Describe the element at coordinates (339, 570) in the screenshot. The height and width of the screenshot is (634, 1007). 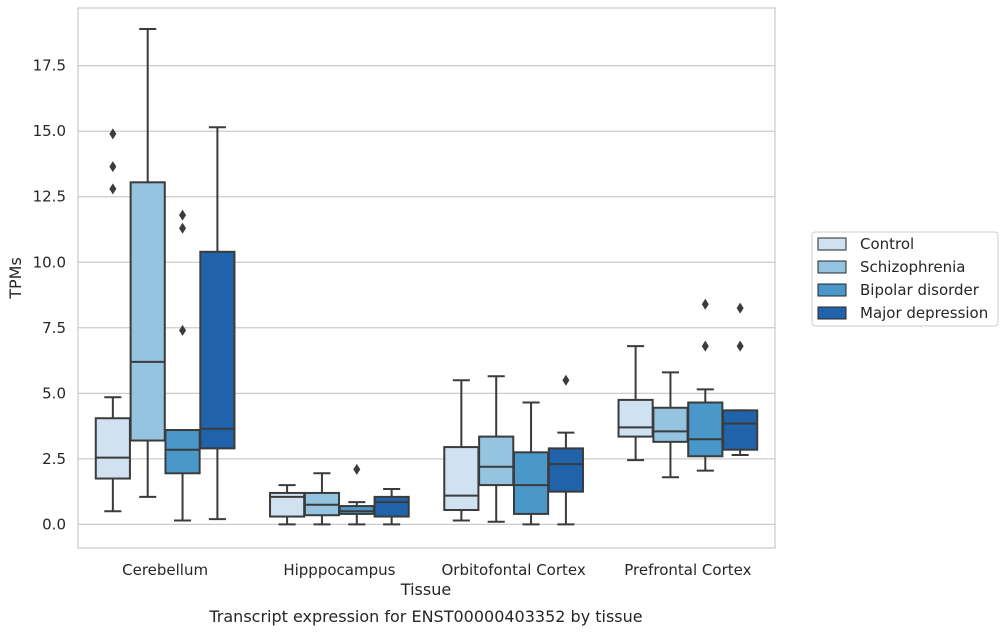
I see `x-tick-label: Hipppocampus` at that location.